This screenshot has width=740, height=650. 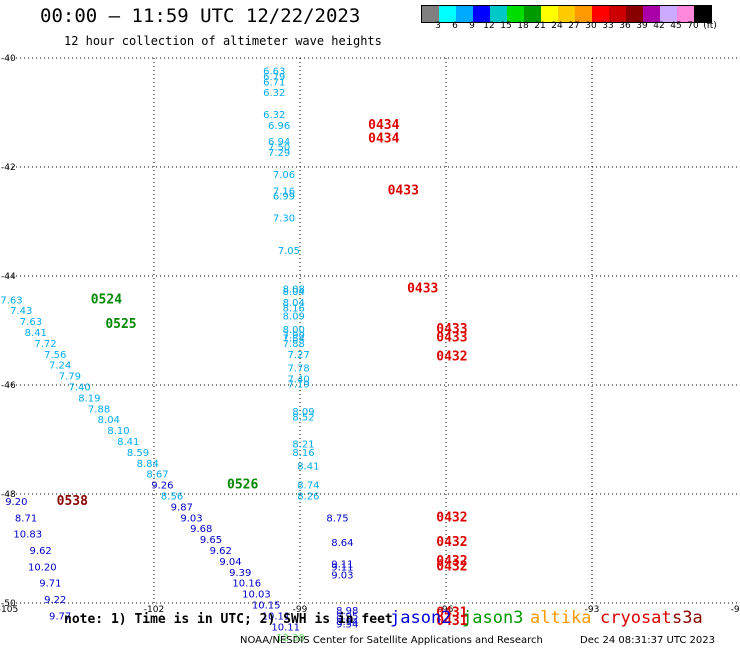 What do you see at coordinates (26, 518) in the screenshot?
I see `wave-height-label: 8.71` at bounding box center [26, 518].